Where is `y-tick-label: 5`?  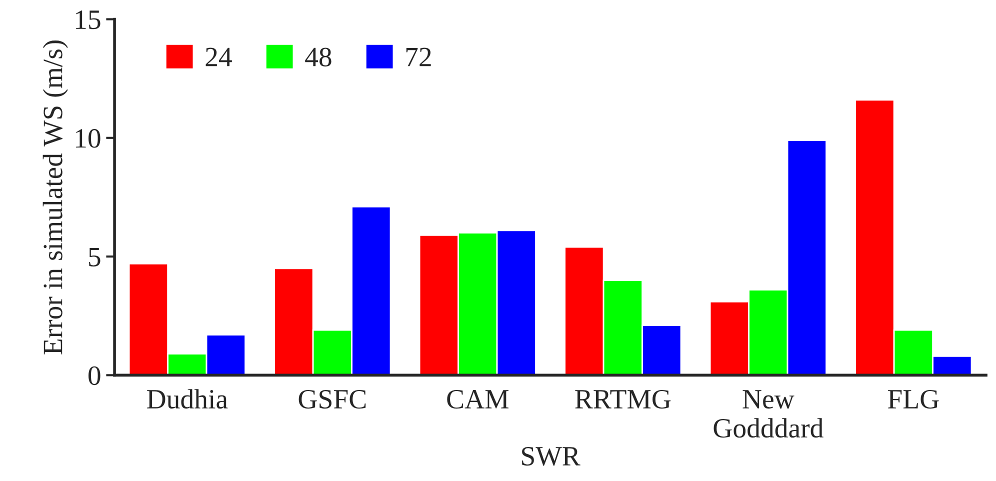
y-tick-label: 5 is located at coordinates (94, 257).